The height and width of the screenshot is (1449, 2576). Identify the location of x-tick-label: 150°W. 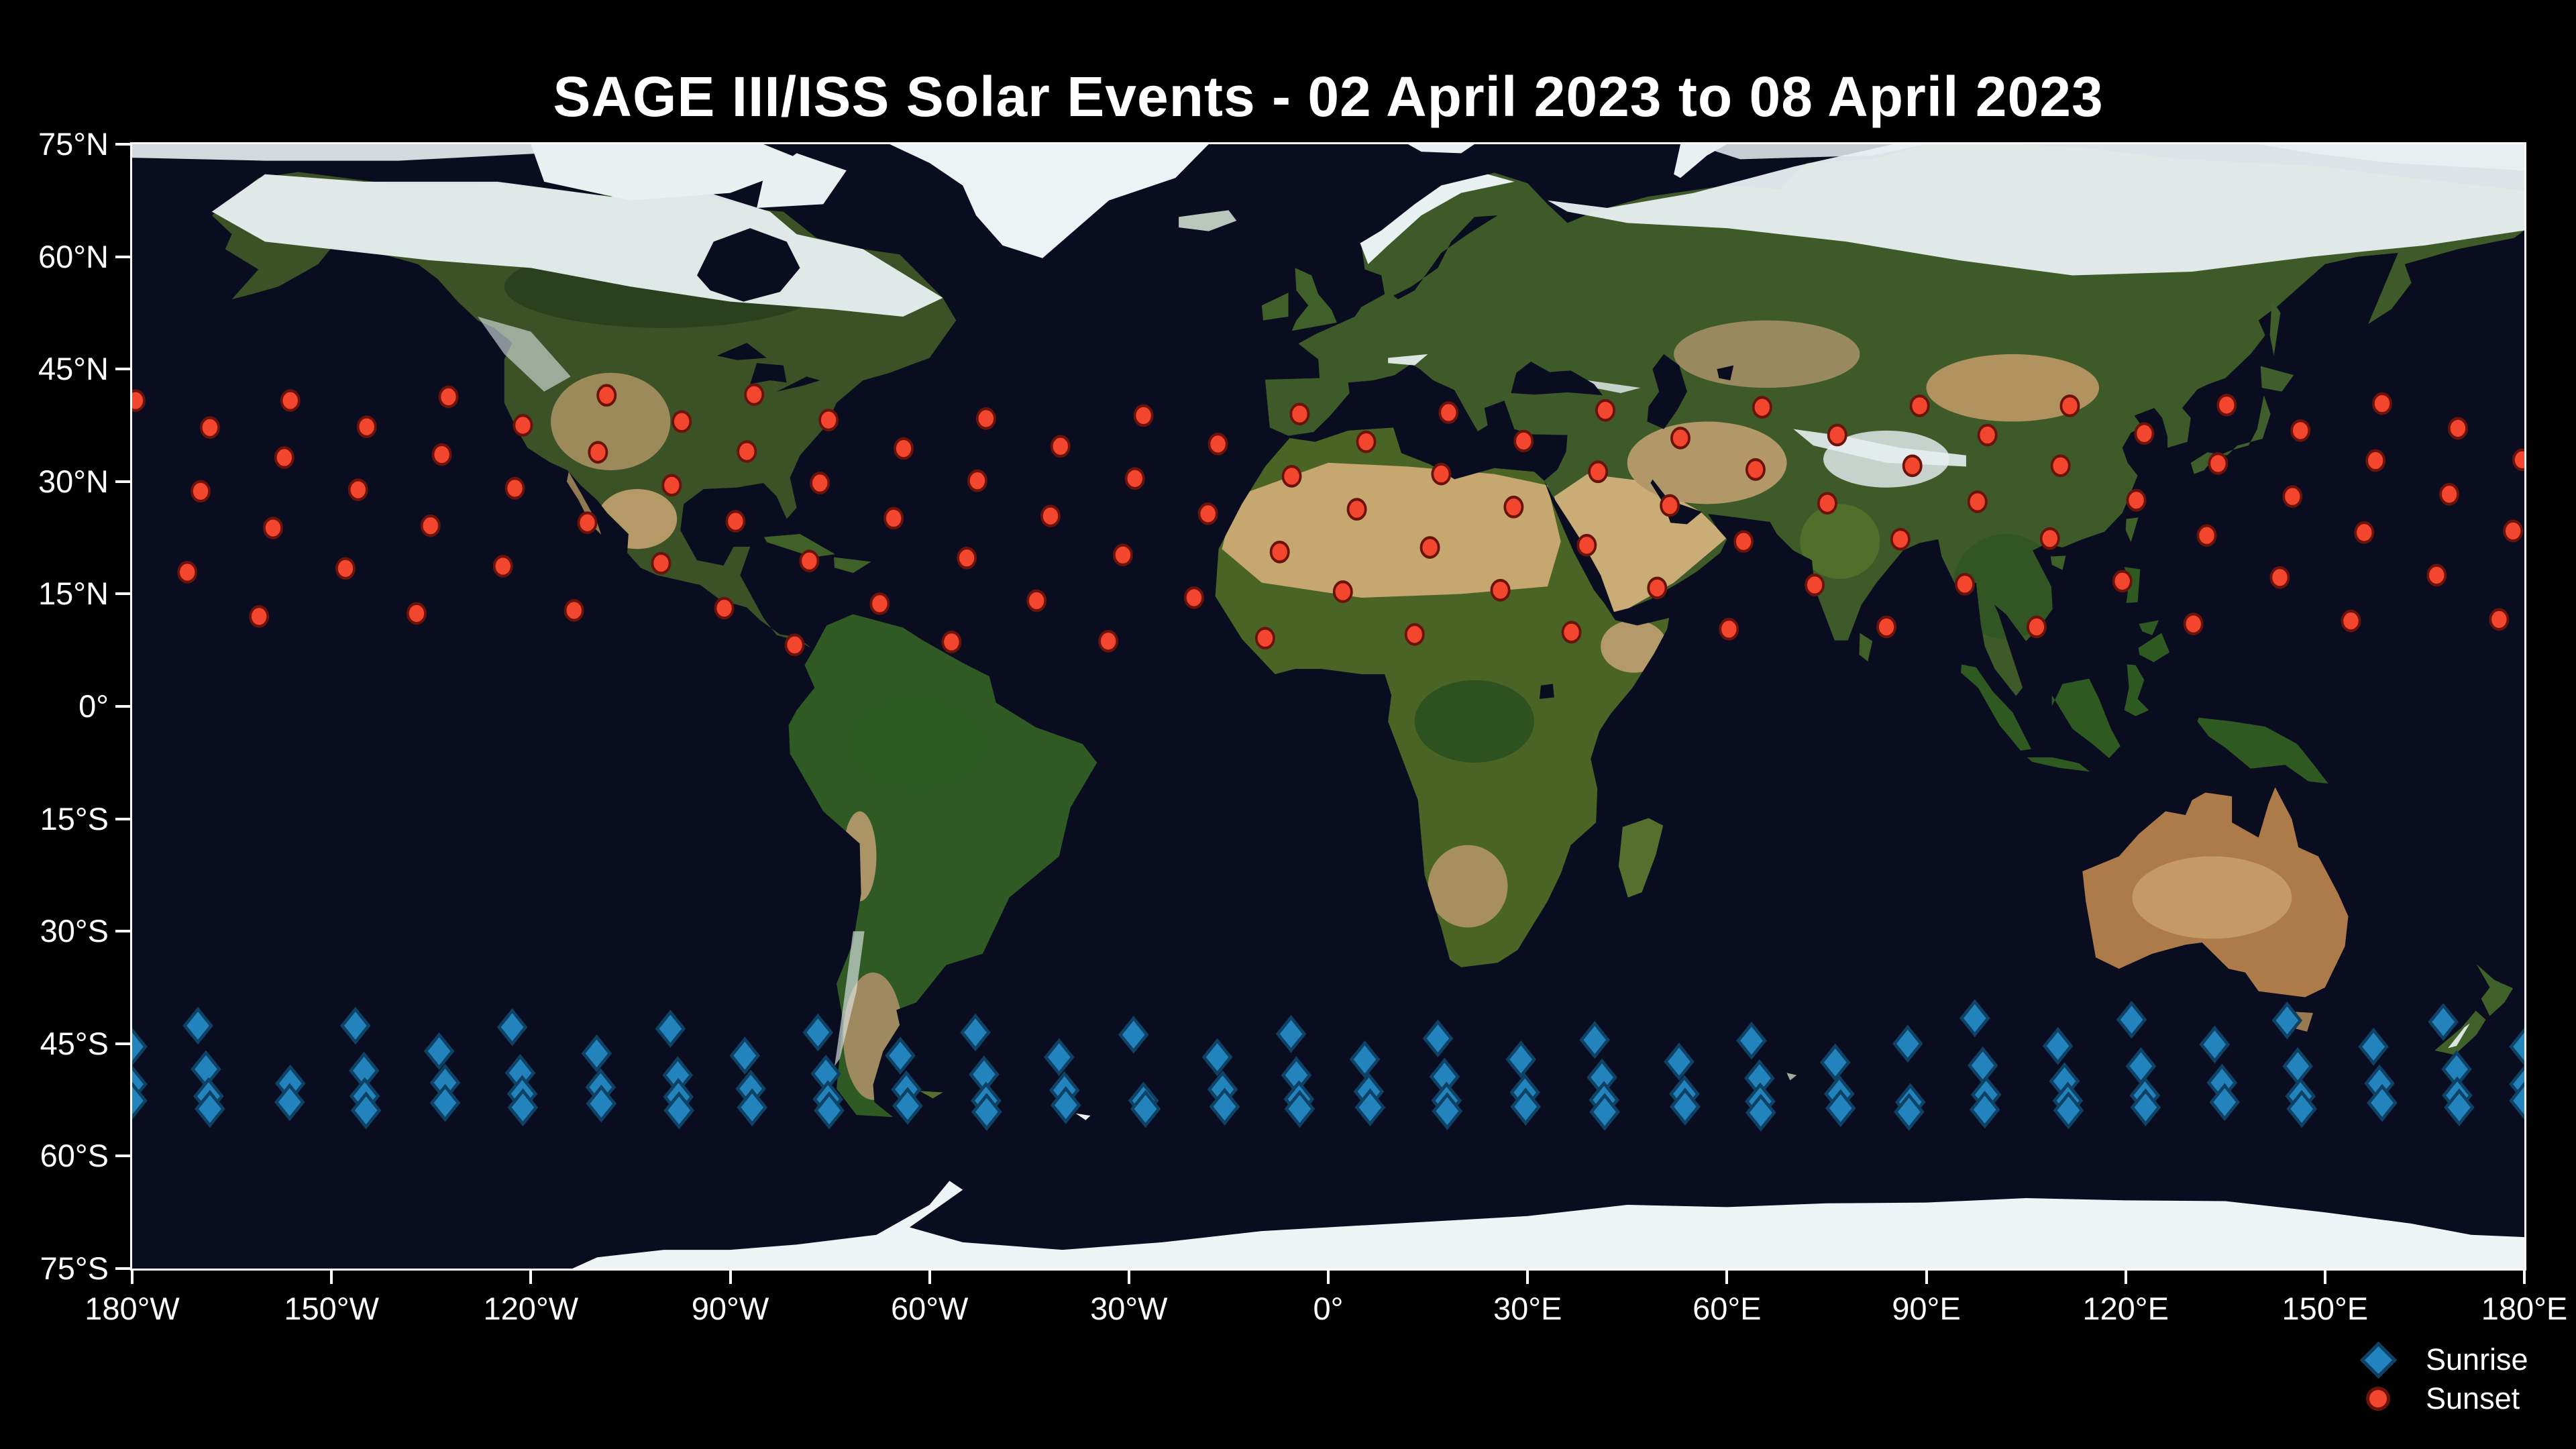
(331, 1308).